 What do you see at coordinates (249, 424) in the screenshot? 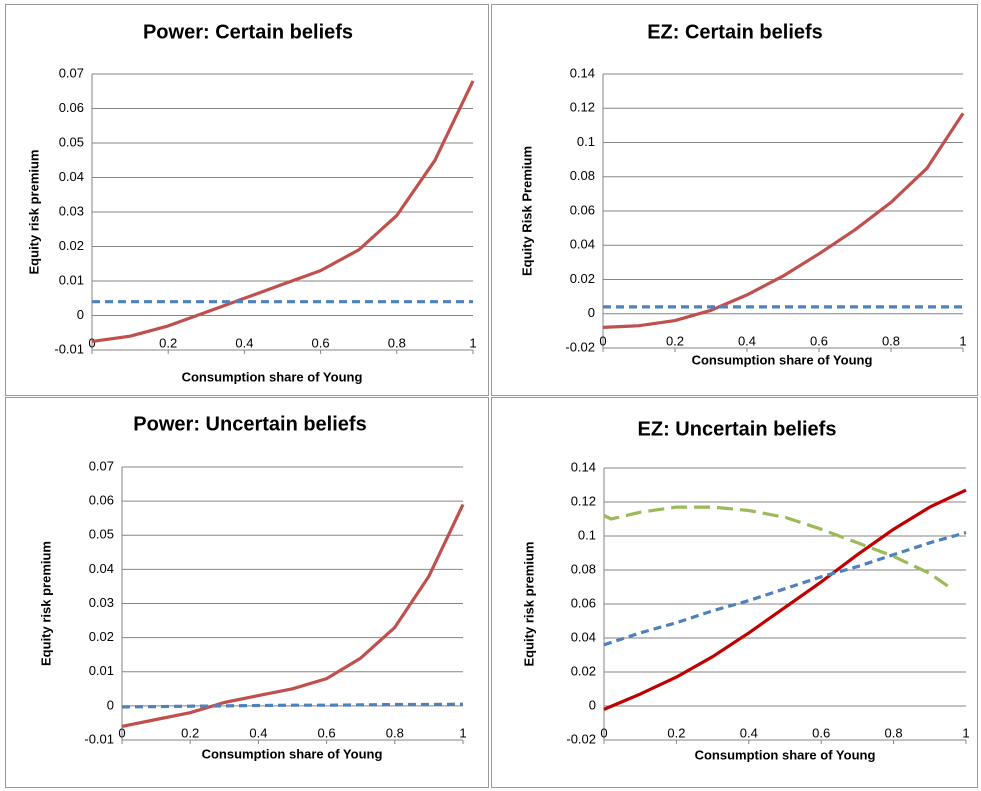
I see `chart-title: Power: Uncertain beliefs` at bounding box center [249, 424].